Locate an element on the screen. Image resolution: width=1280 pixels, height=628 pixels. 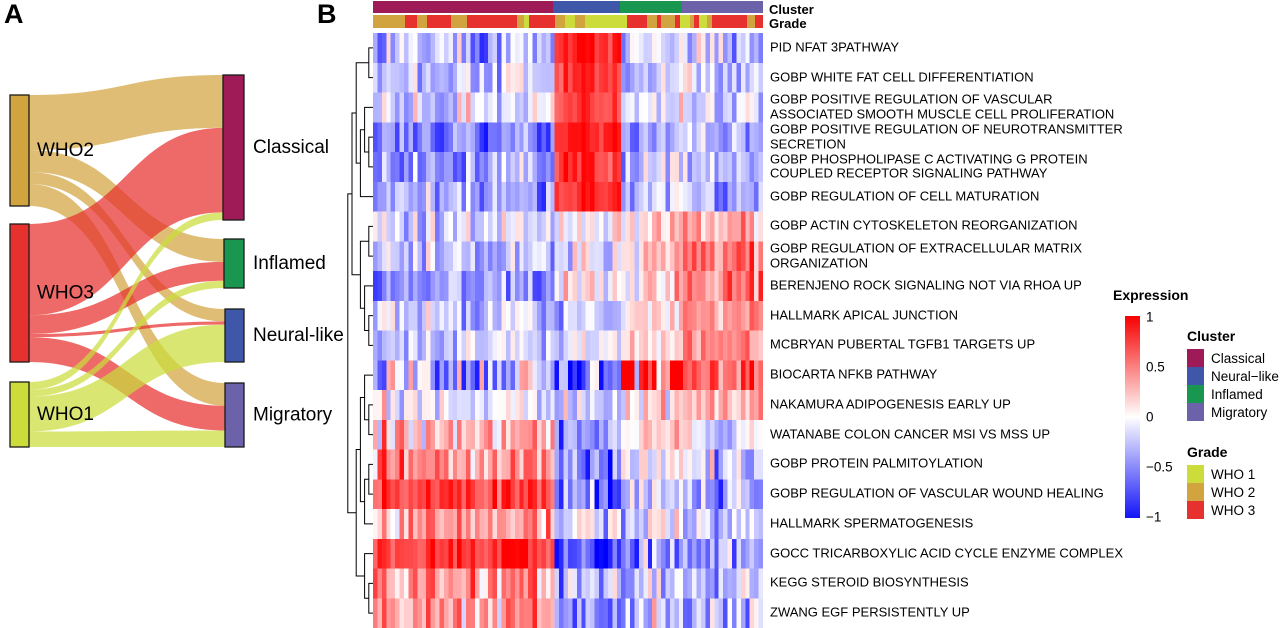
sankey-node-label: Migratory is located at coordinates (293, 415).